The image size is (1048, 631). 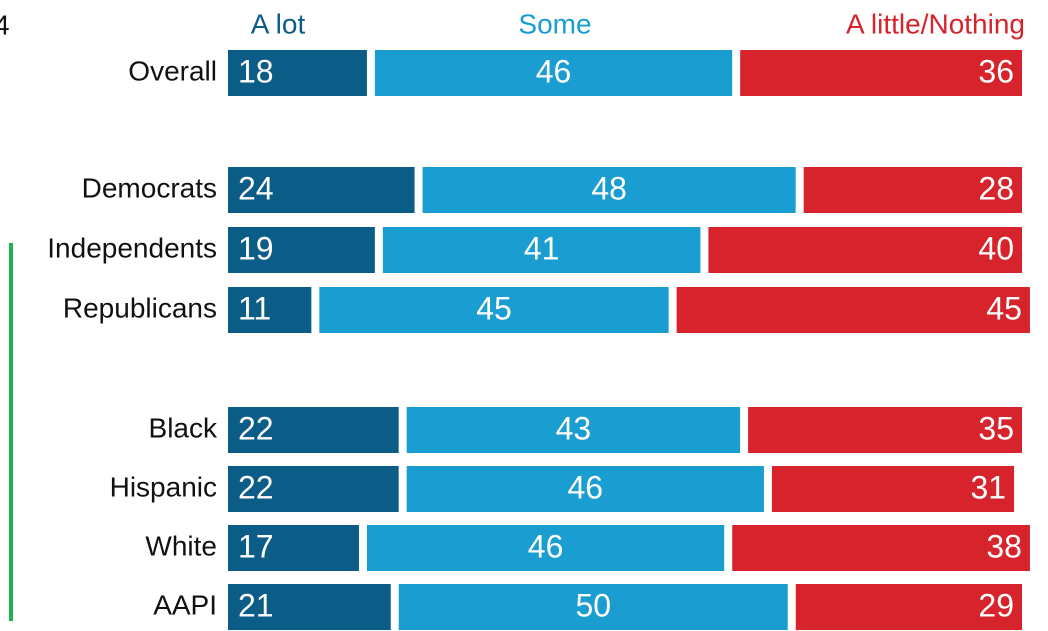 I want to click on value-label: 29, so click(x=996, y=605).